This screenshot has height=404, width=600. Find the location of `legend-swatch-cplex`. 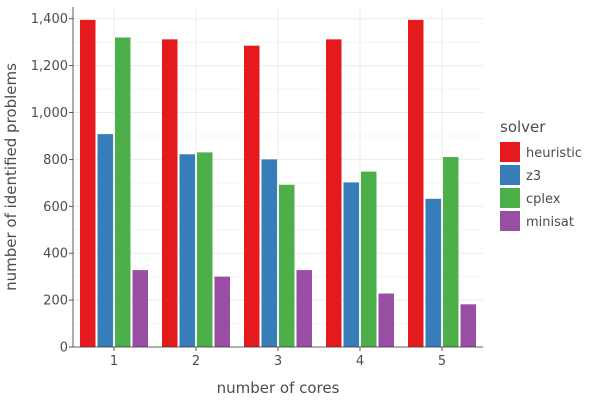

legend-swatch-cplex is located at coordinates (510, 198).